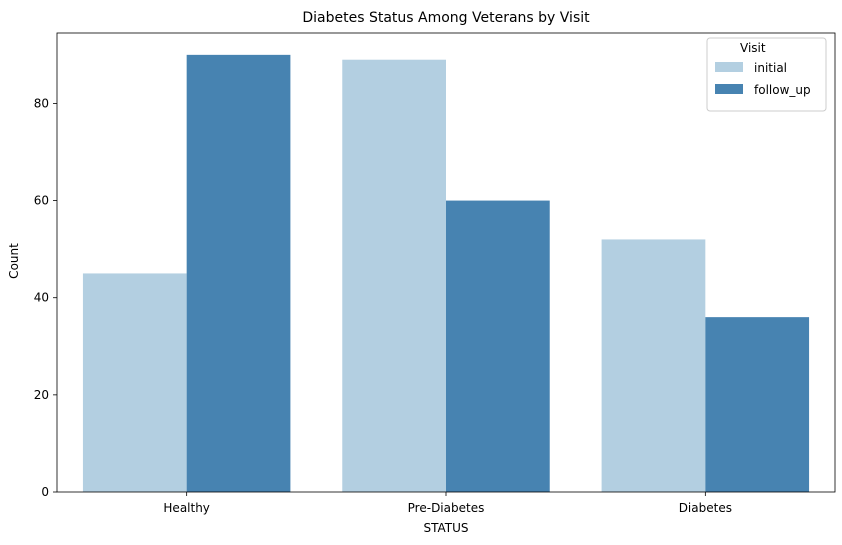 This screenshot has height=545, width=842. I want to click on bar-follow_up-diabetes, so click(757, 404).